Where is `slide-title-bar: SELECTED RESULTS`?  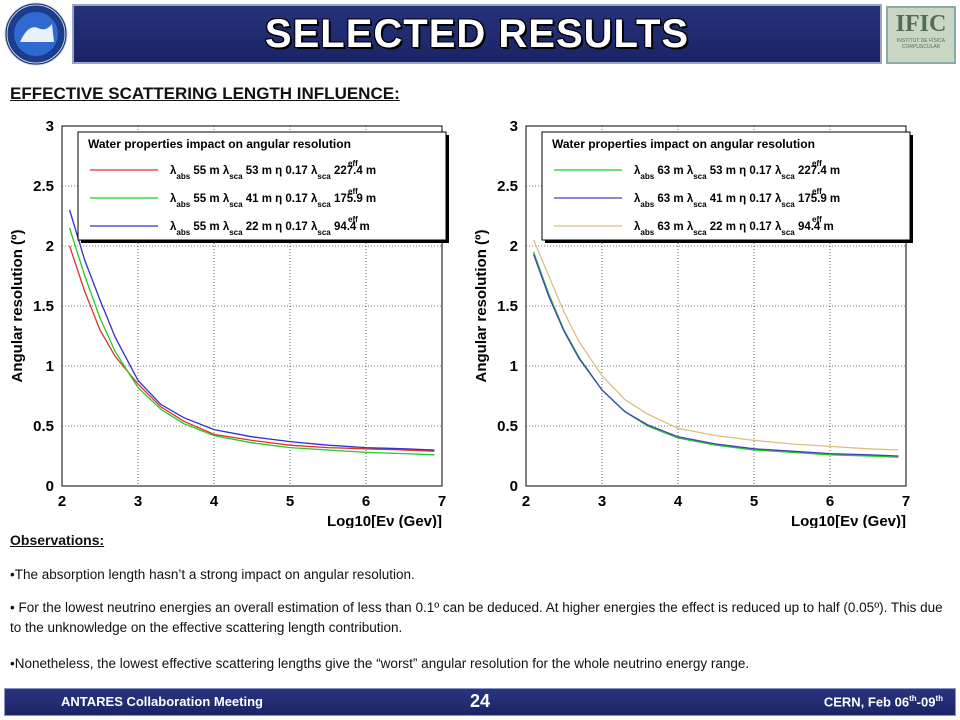 slide-title-bar: SELECTED RESULTS is located at coordinates (477, 34).